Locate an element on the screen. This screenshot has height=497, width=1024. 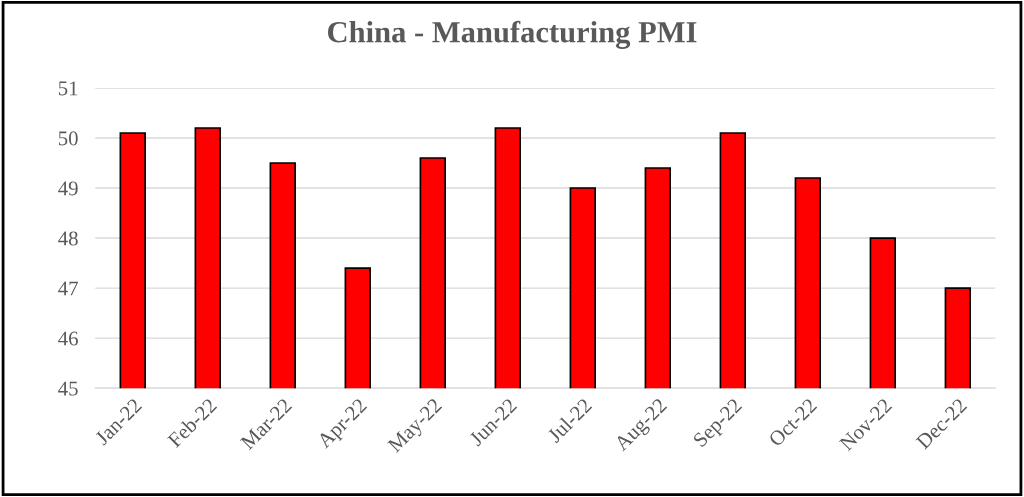
y-tick-label: 47 is located at coordinates (68, 288).